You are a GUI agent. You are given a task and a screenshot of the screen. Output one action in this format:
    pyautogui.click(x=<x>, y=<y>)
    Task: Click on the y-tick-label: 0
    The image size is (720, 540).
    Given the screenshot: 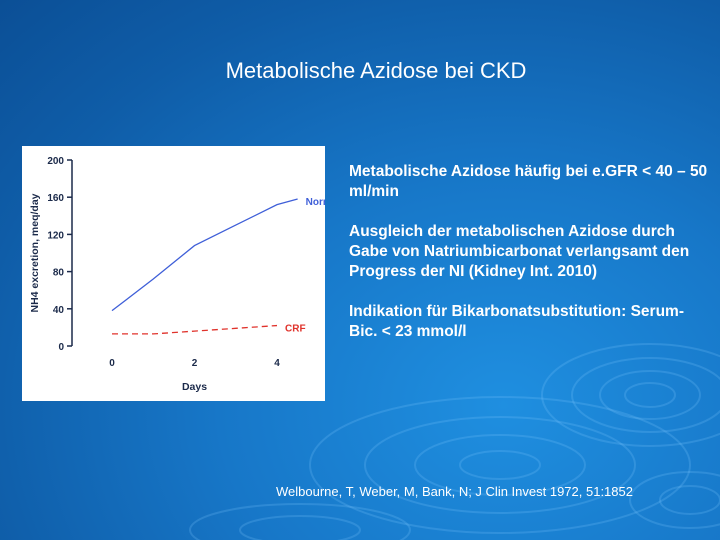 What is the action you would take?
    pyautogui.click(x=61, y=347)
    